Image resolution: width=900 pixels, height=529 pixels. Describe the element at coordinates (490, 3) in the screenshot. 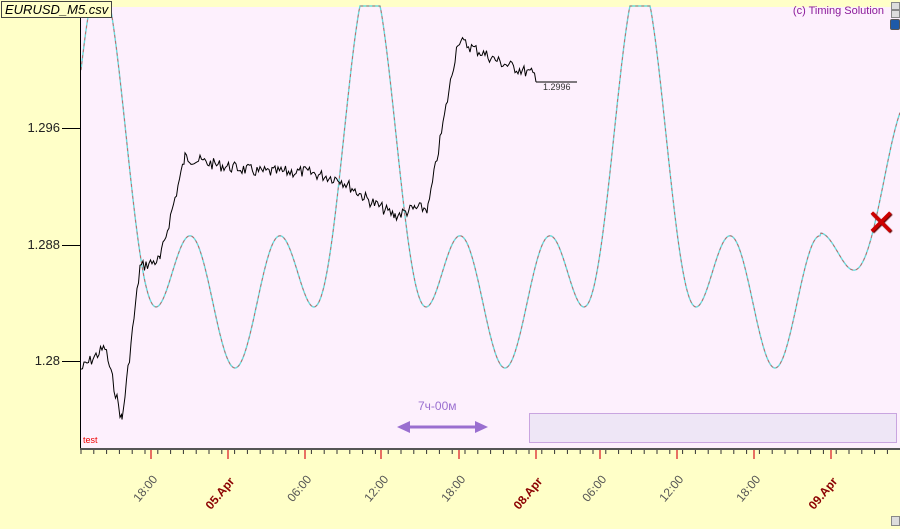

I see `top-band` at that location.